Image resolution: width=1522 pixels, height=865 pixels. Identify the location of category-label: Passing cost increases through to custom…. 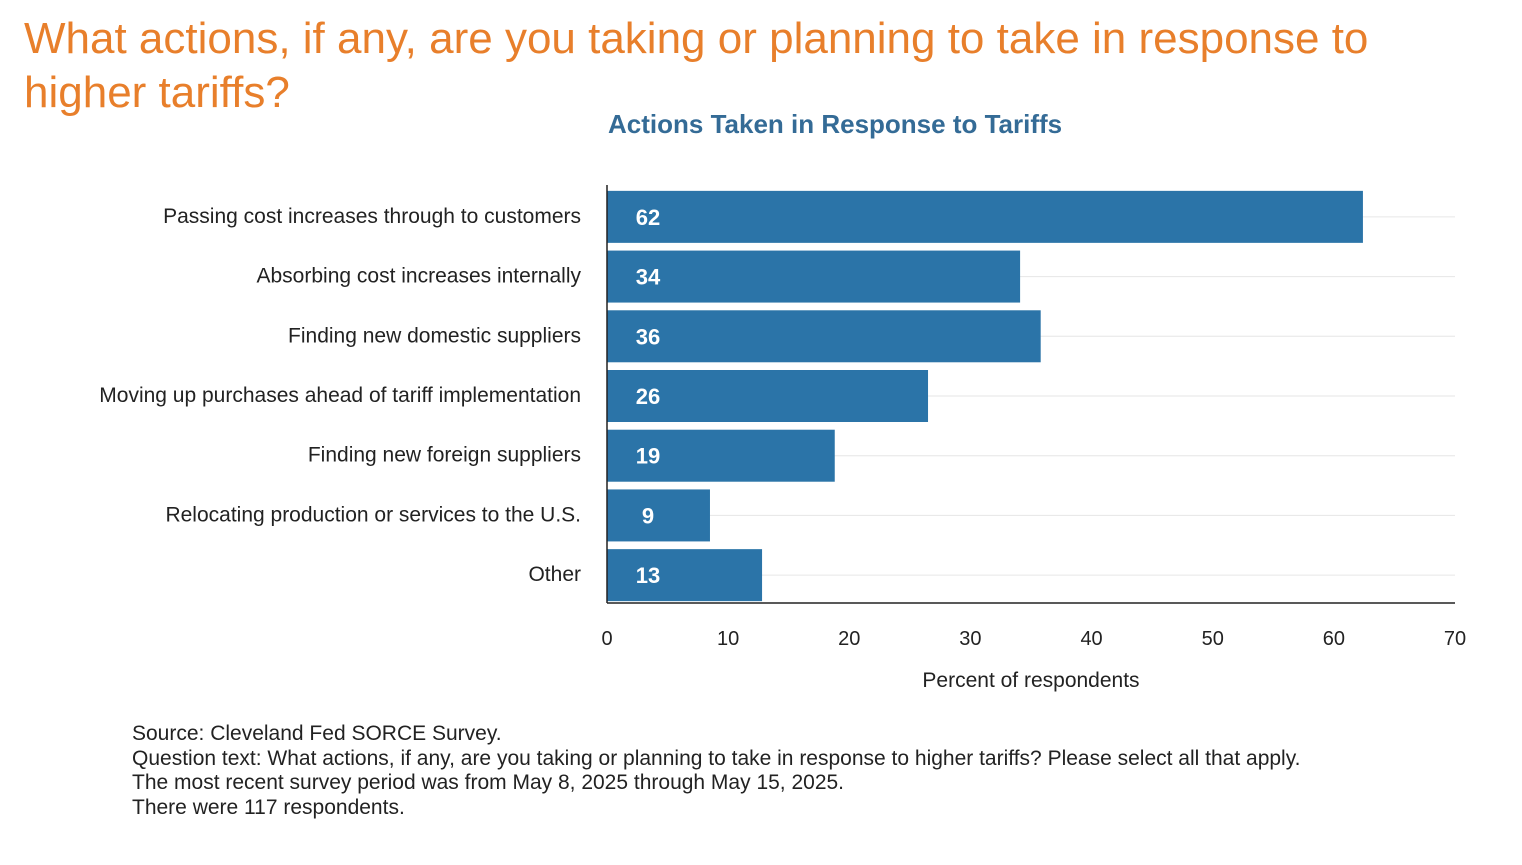
(372, 216).